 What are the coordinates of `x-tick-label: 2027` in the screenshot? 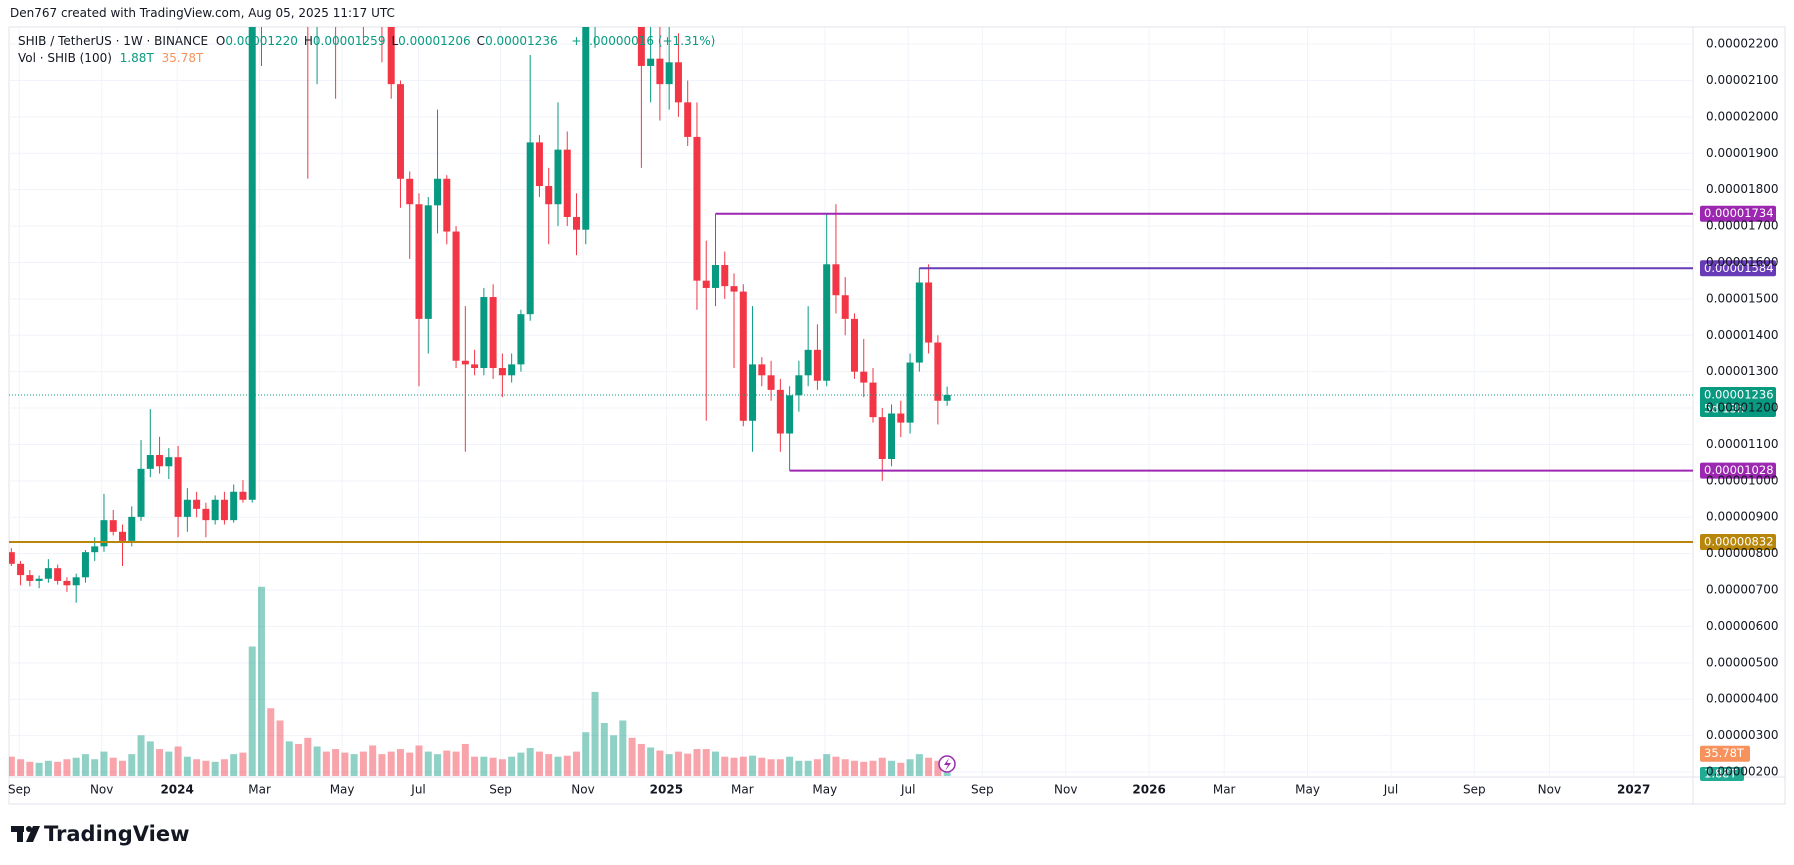 It's located at (1633, 790).